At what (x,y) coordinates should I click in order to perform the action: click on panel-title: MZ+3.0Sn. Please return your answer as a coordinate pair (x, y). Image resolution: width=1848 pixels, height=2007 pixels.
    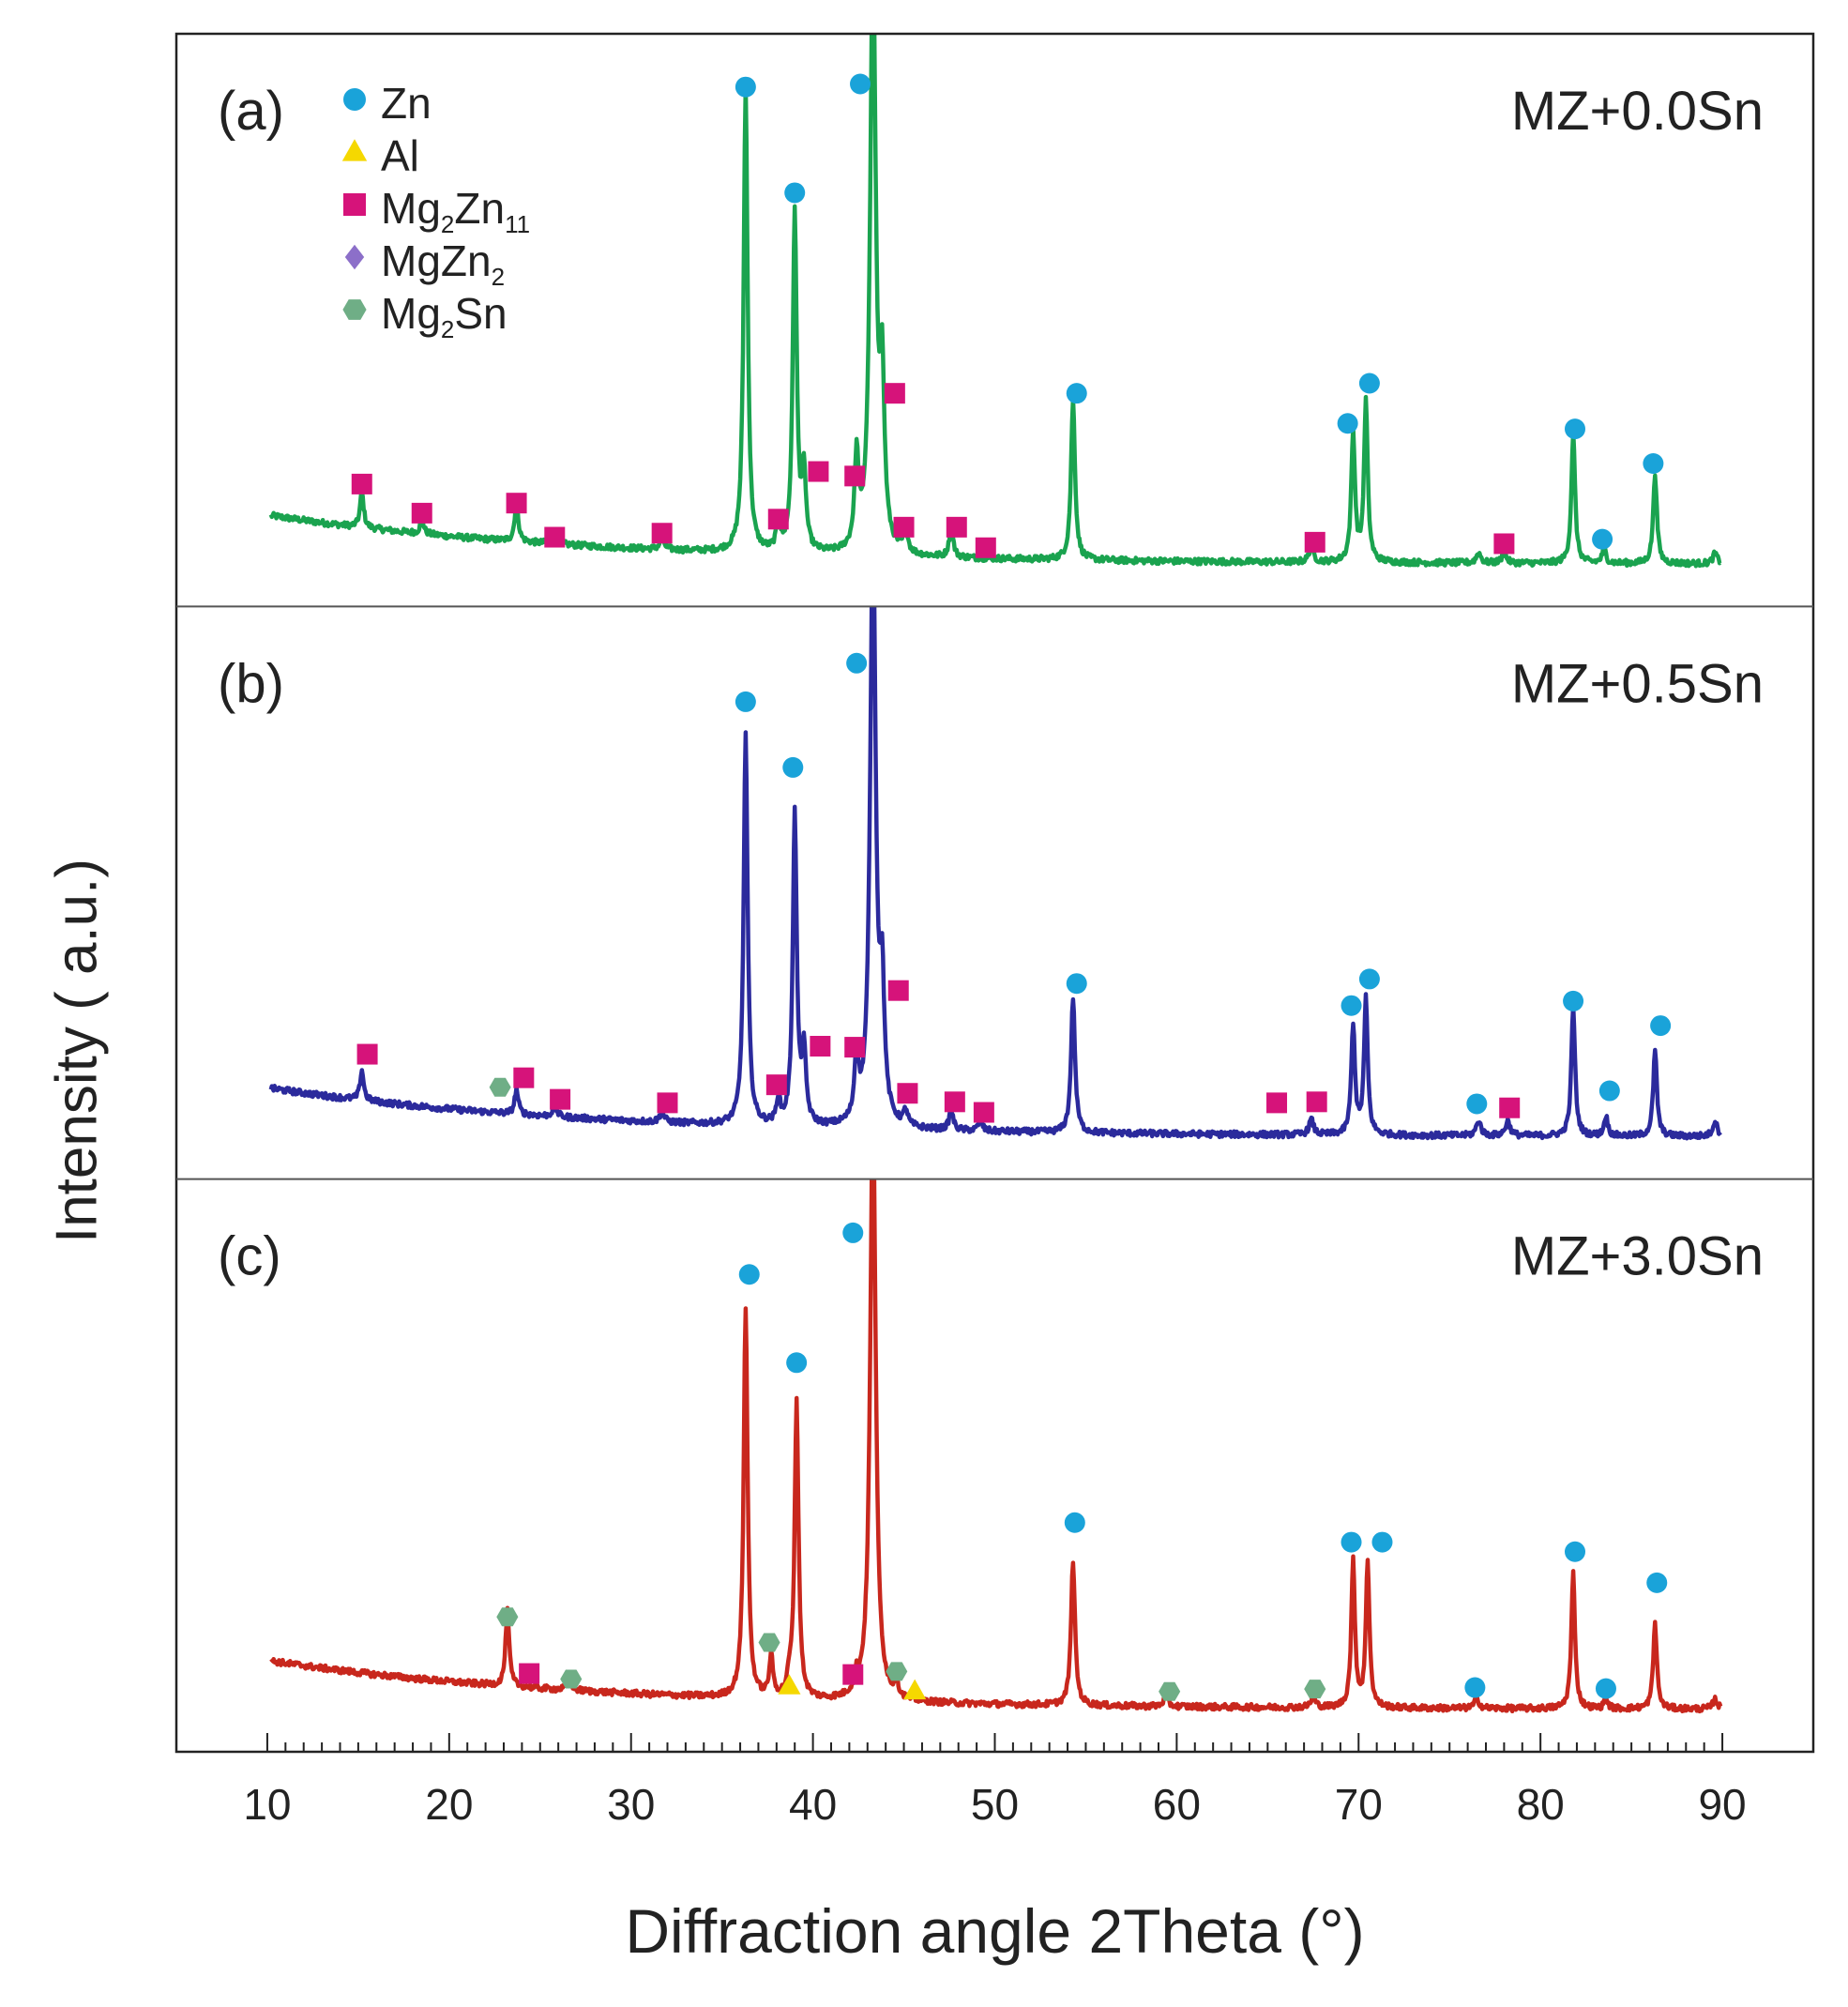
    Looking at the image, I should click on (1637, 1256).